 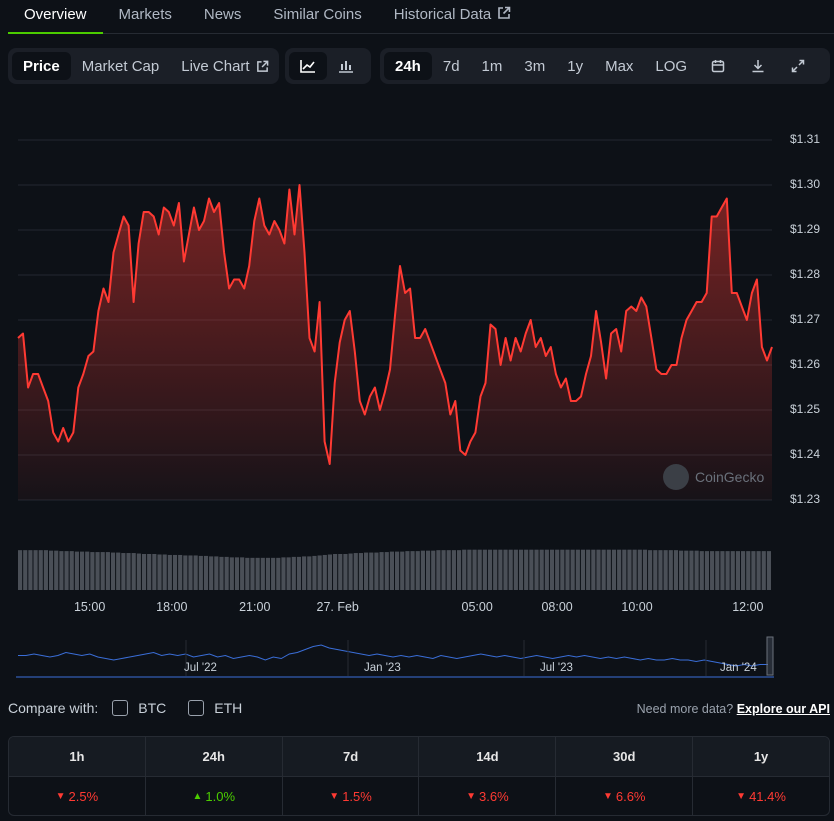 What do you see at coordinates (770, 656) in the screenshot?
I see `navigator-selection-handle` at bounding box center [770, 656].